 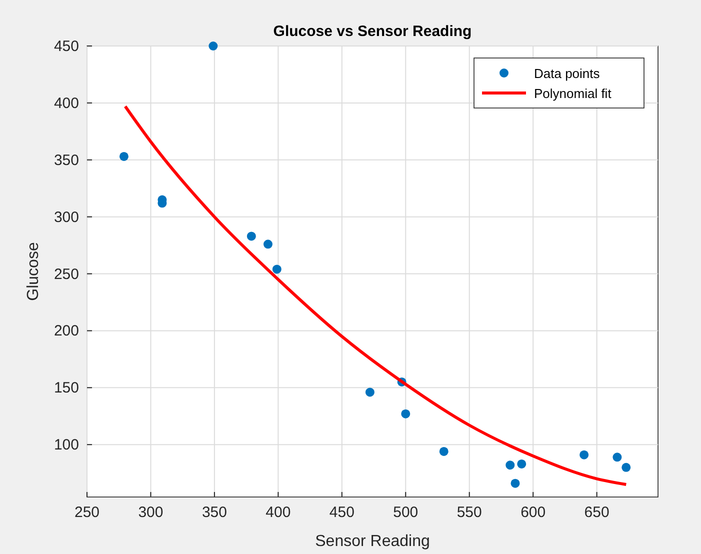 I want to click on y-axis-title: Glucose, so click(x=33, y=271).